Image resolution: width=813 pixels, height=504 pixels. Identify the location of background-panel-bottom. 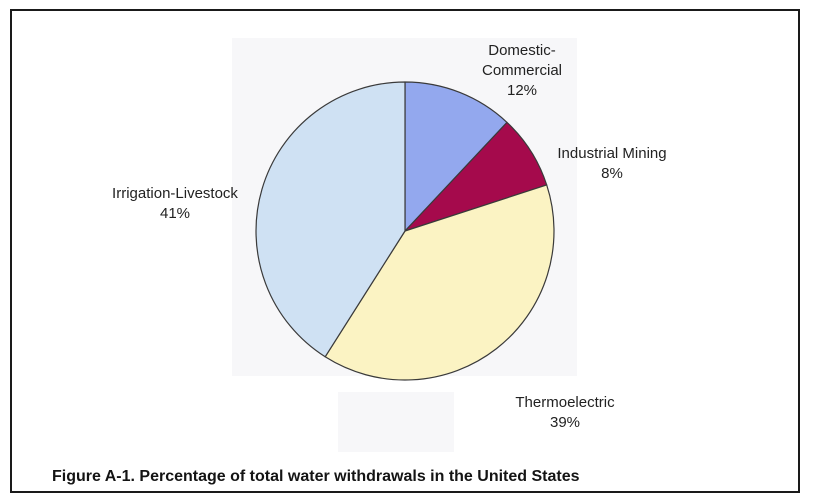
(396, 422).